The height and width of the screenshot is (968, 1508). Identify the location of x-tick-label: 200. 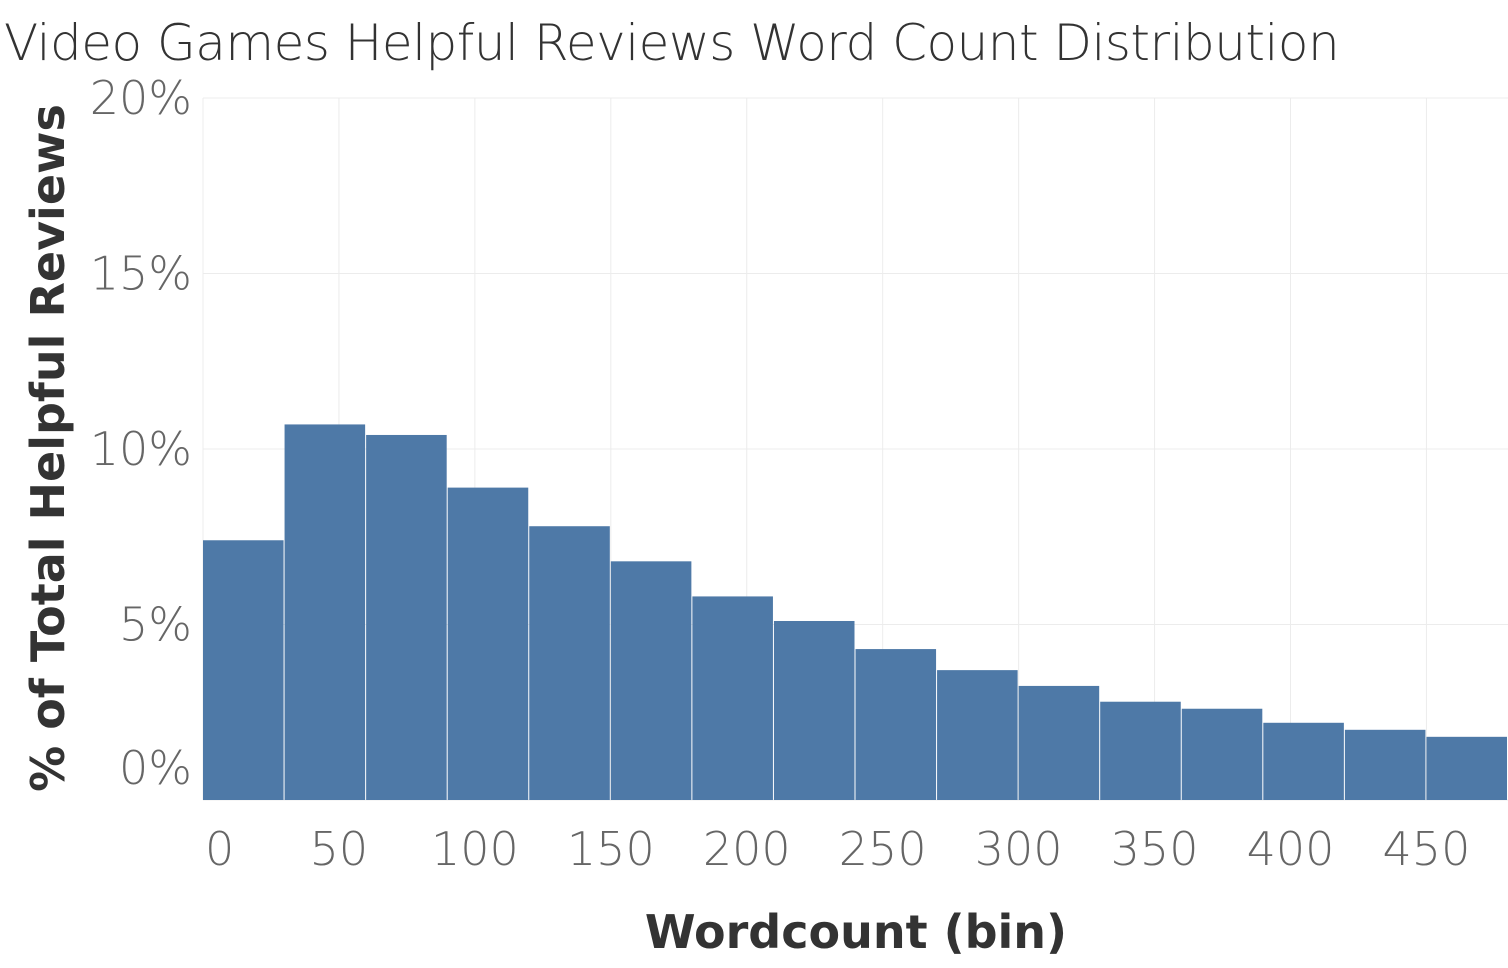
(747, 849).